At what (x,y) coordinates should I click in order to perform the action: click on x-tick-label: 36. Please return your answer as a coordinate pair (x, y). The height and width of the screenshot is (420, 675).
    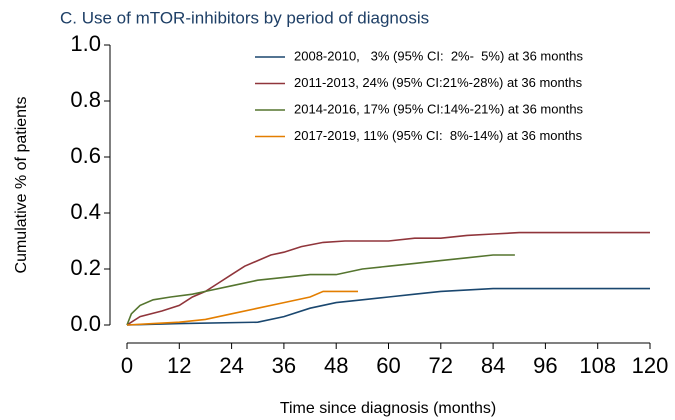
    Looking at the image, I should click on (284, 365).